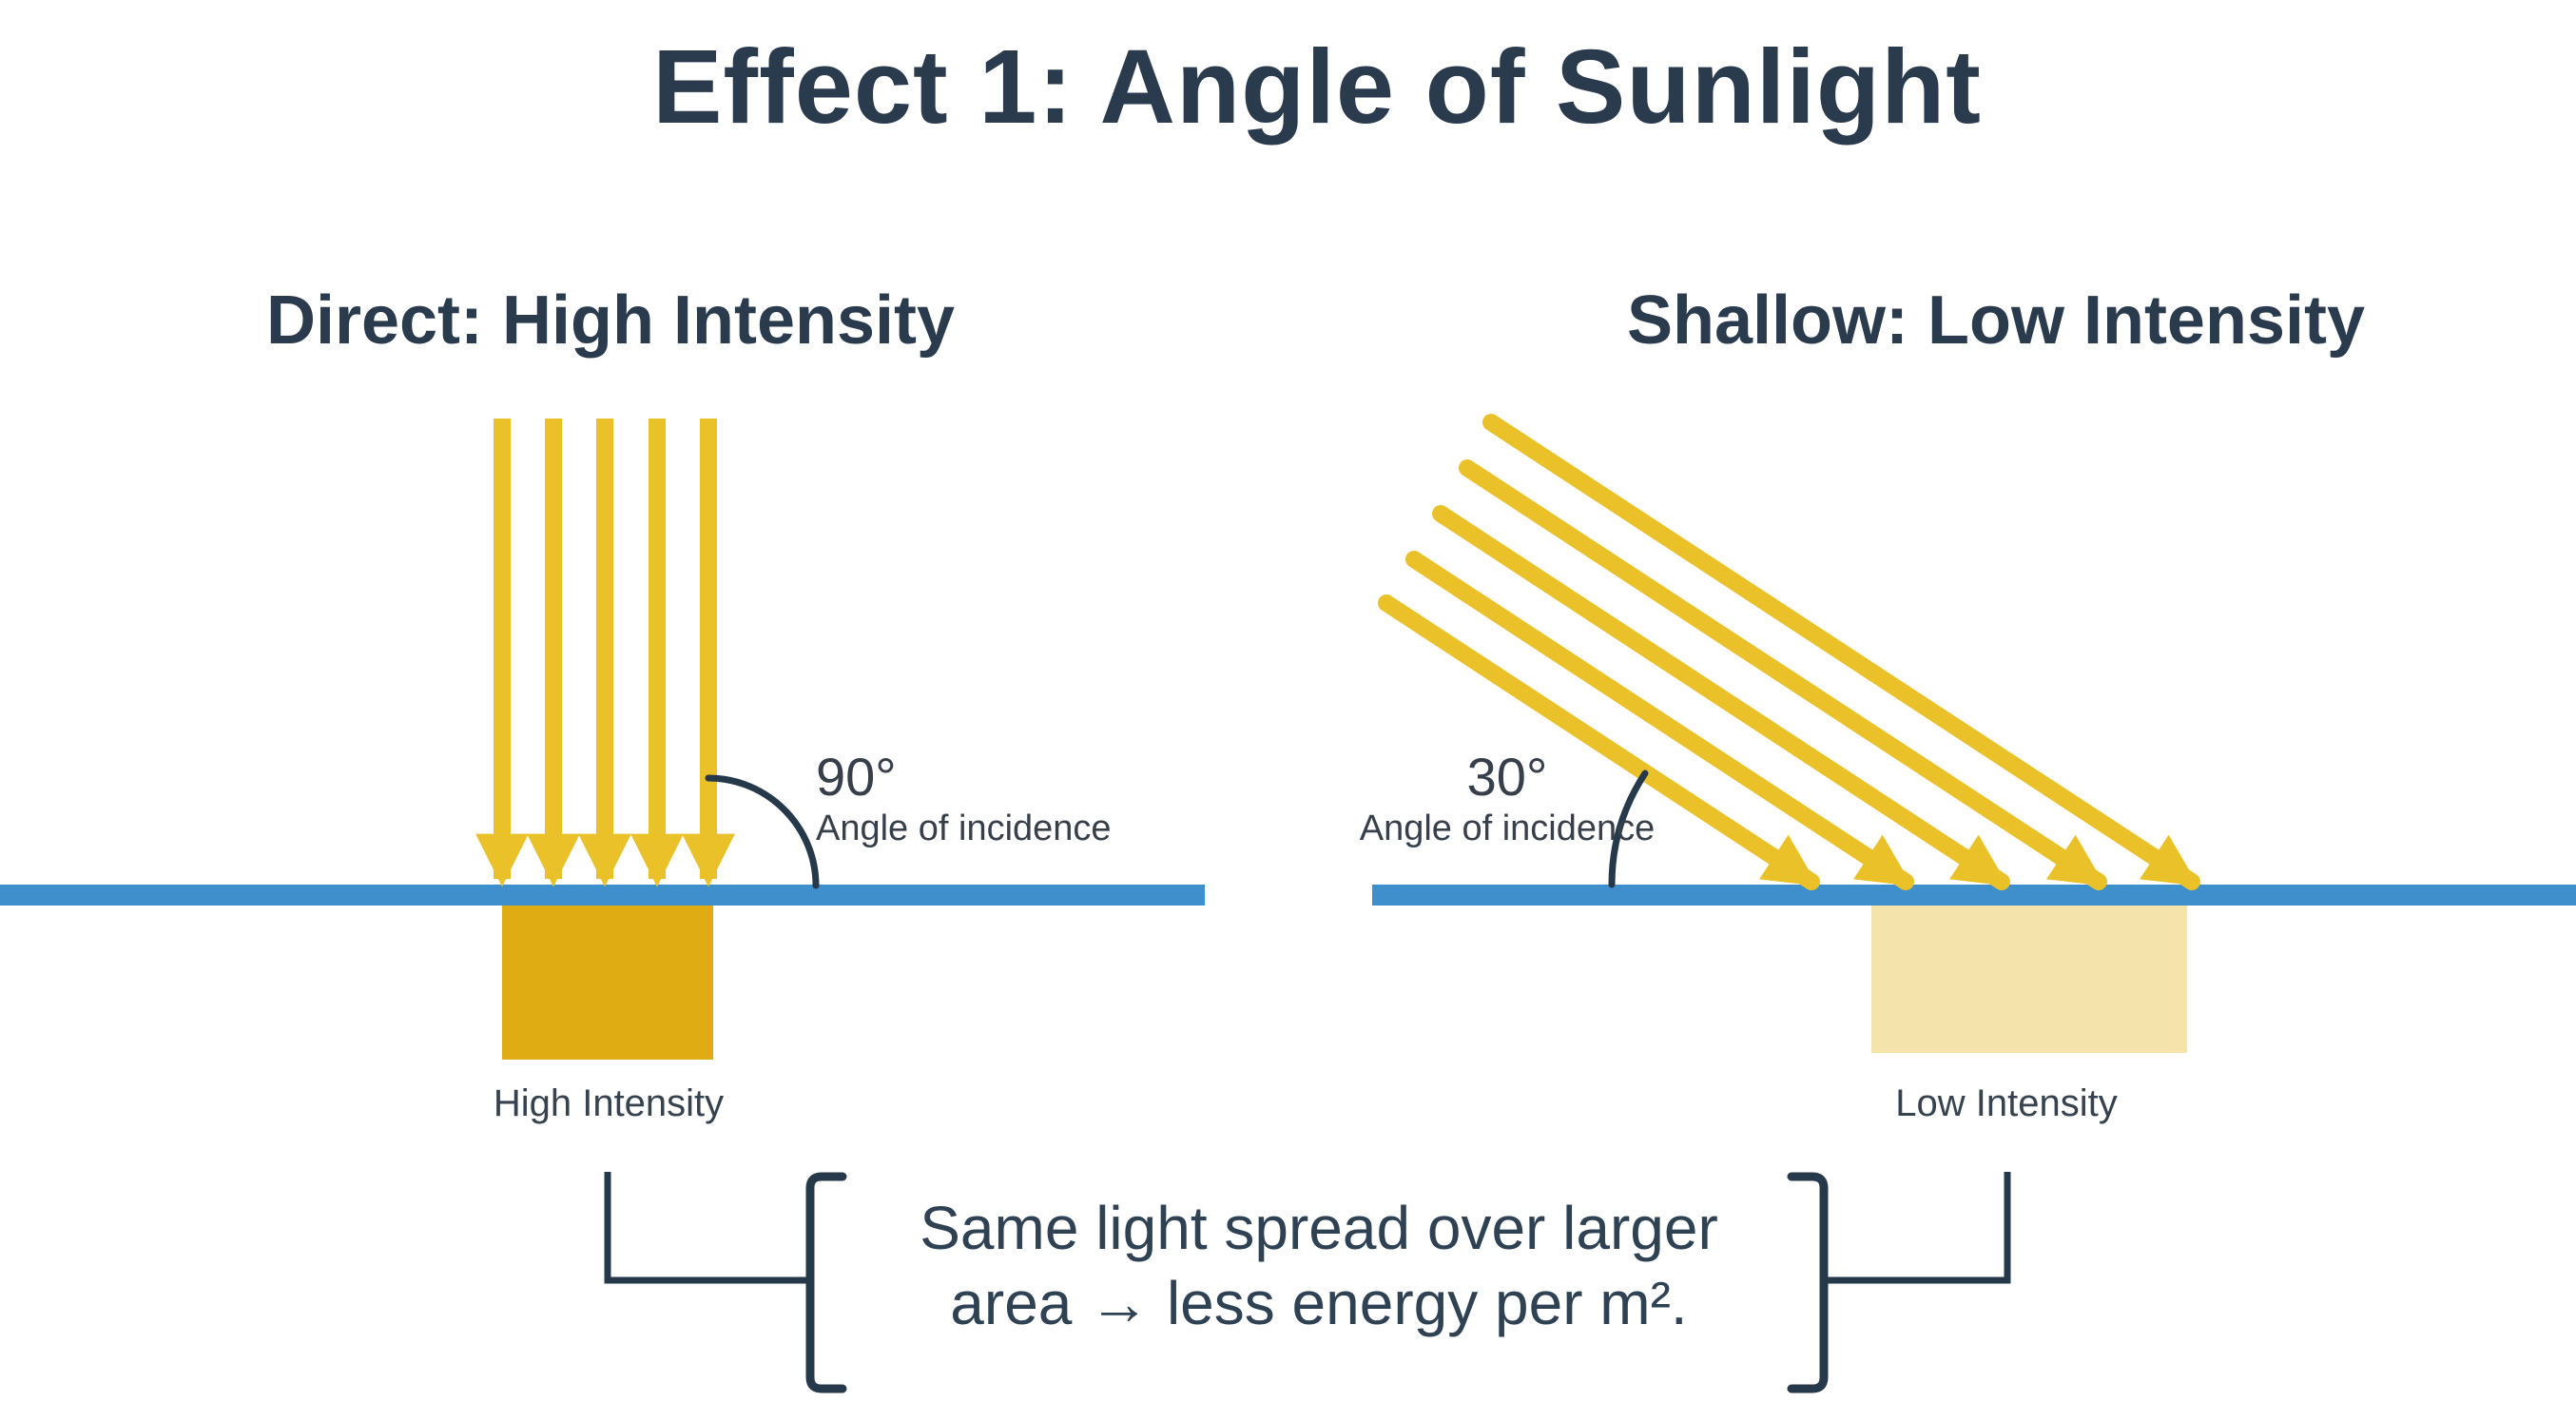 The width and height of the screenshot is (2576, 1422). I want to click on ground-line-right, so click(1974, 895).